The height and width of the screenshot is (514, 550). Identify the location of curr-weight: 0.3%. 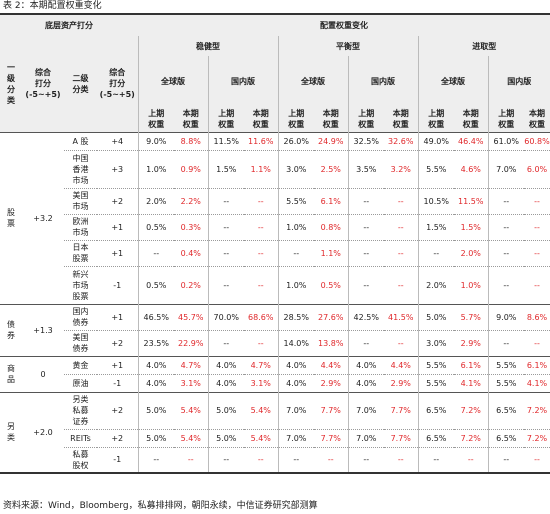
(191, 226).